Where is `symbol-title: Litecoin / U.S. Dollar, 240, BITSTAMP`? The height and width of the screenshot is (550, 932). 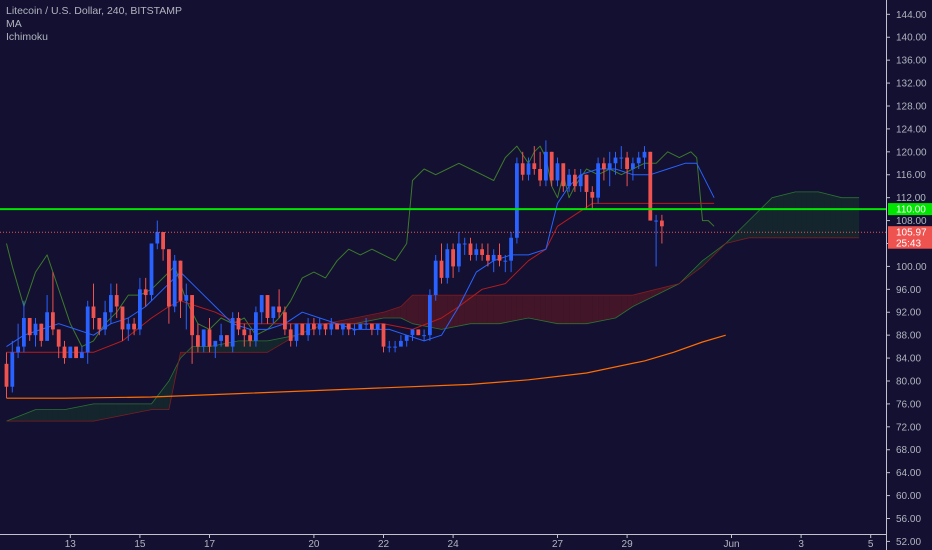
symbol-title: Litecoin / U.S. Dollar, 240, BITSTAMP is located at coordinates (94, 11).